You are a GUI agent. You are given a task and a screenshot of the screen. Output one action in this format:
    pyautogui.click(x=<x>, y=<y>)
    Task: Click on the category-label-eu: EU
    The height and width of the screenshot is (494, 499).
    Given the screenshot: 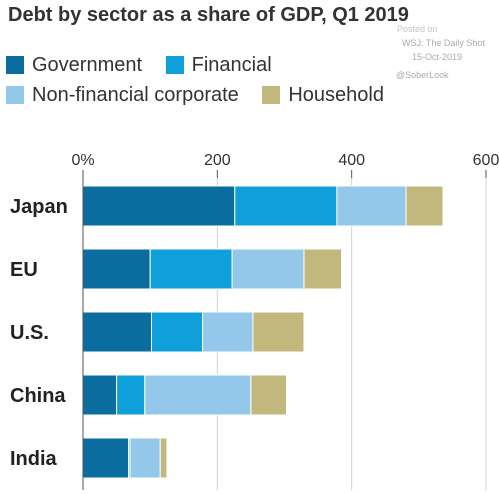 What is the action you would take?
    pyautogui.click(x=24, y=270)
    